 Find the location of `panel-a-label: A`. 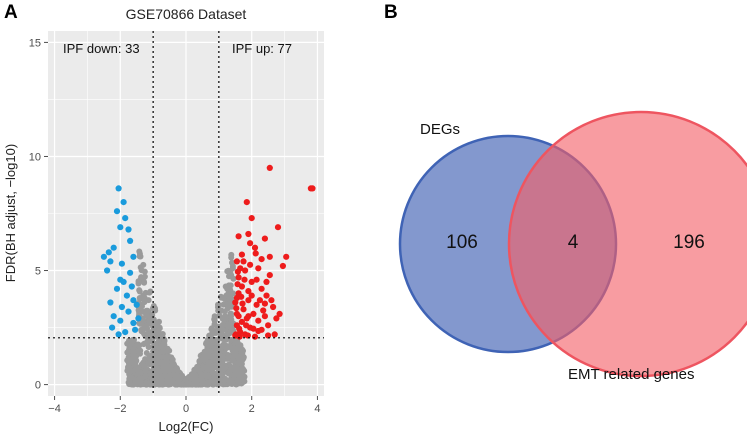

panel-a-label: A is located at coordinates (11, 12).